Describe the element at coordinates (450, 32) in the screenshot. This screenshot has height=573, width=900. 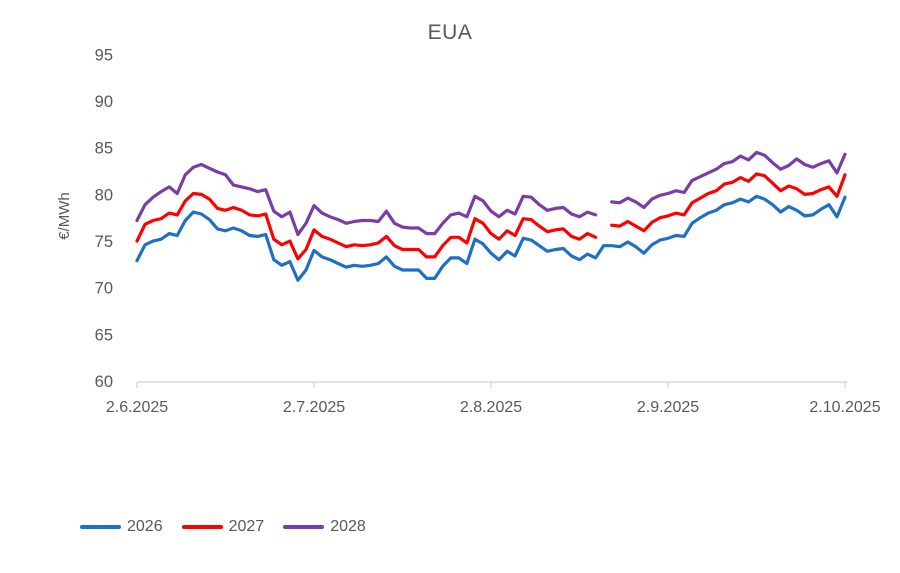
I see `chart-title: EUA` at that location.